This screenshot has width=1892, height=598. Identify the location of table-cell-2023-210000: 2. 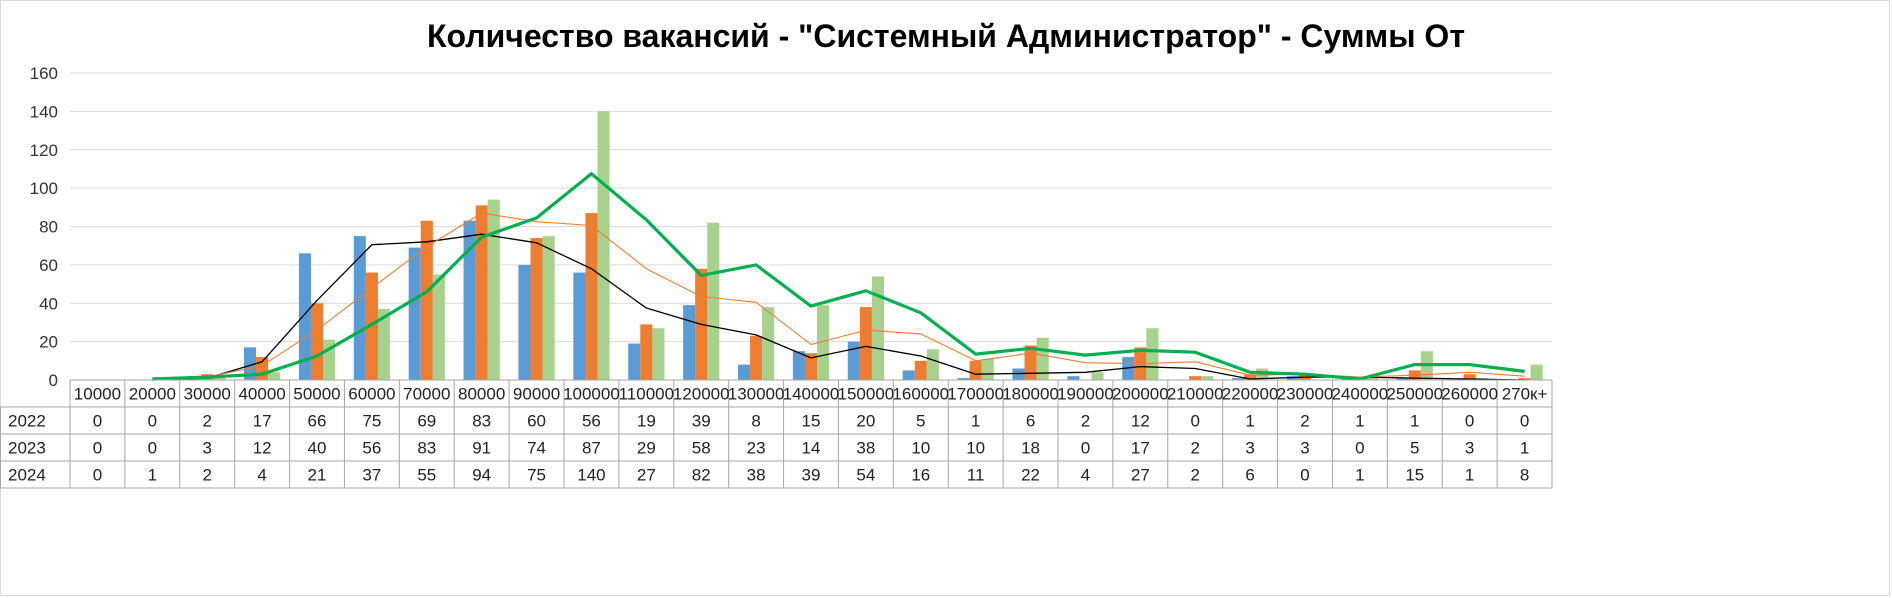
(1194, 448).